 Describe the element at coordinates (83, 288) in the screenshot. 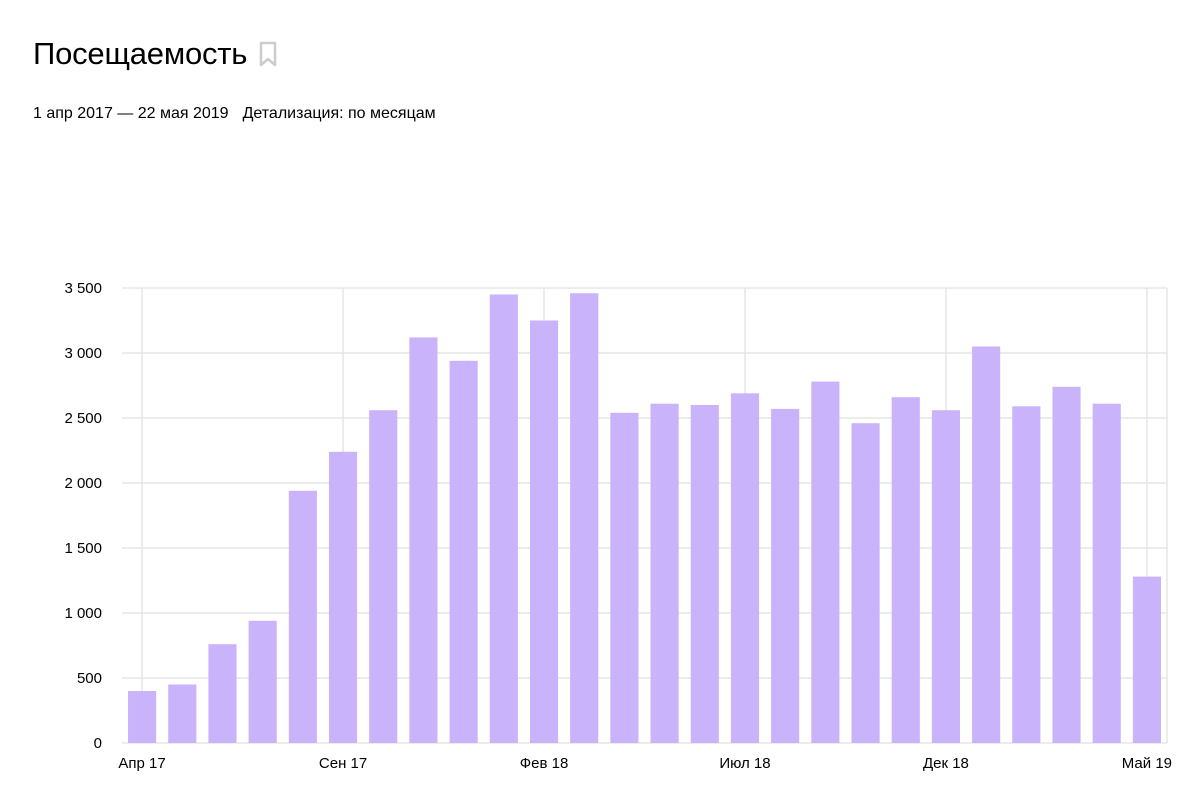

I see `y-tick-label: 3 500` at that location.